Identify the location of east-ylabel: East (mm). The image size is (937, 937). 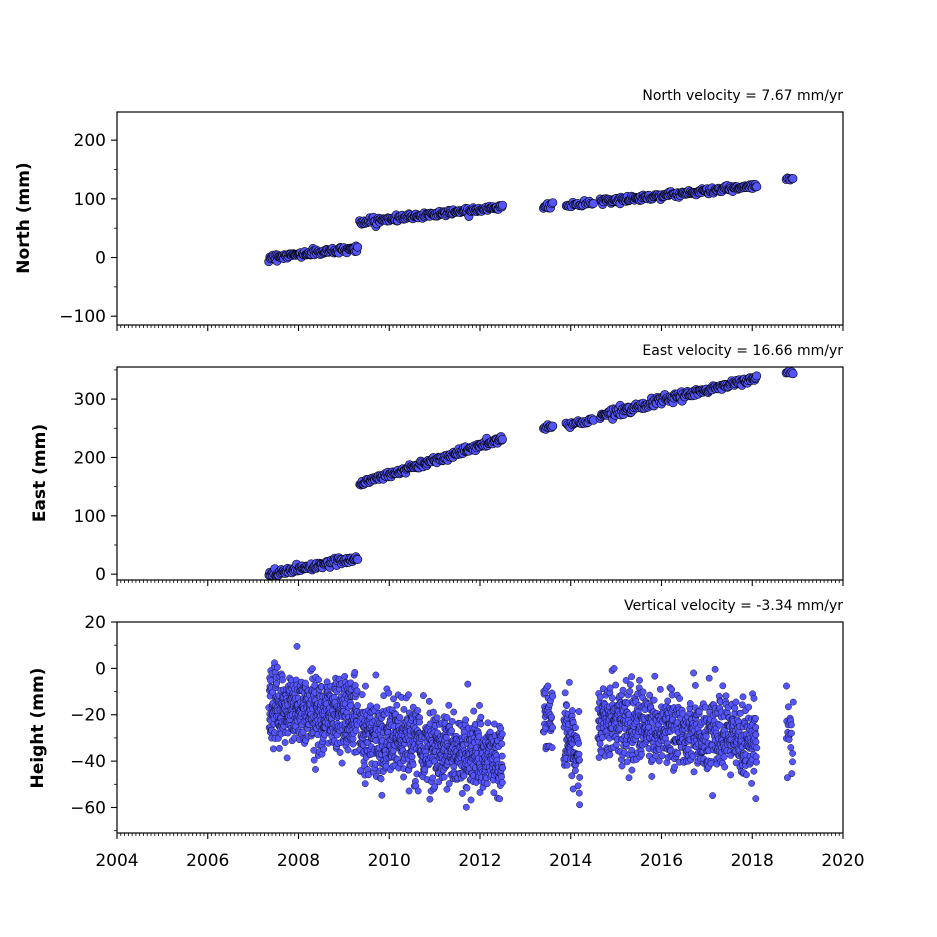
(40, 473).